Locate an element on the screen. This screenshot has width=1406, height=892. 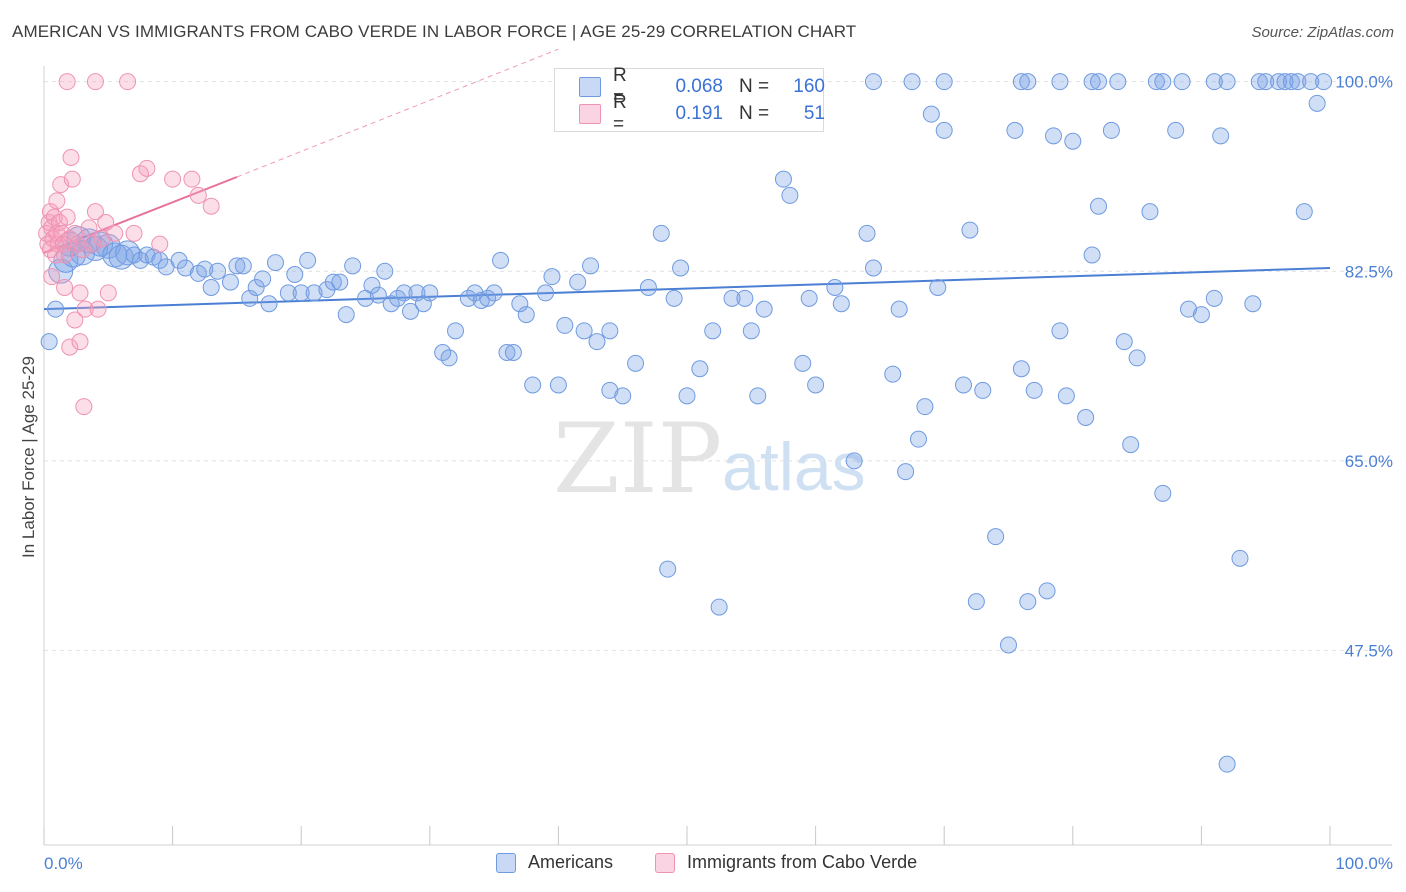
legend-row-cabo-verde: R = 0.191 N = 51 is located at coordinates (702, 113).